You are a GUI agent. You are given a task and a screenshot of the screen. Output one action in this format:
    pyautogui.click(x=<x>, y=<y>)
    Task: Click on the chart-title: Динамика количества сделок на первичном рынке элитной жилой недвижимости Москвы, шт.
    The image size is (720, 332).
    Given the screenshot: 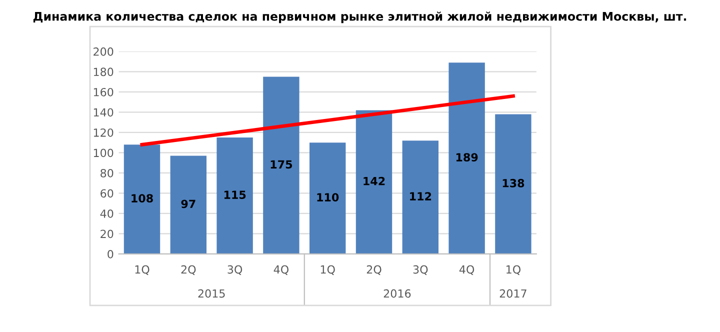 What is the action you would take?
    pyautogui.click(x=359, y=18)
    